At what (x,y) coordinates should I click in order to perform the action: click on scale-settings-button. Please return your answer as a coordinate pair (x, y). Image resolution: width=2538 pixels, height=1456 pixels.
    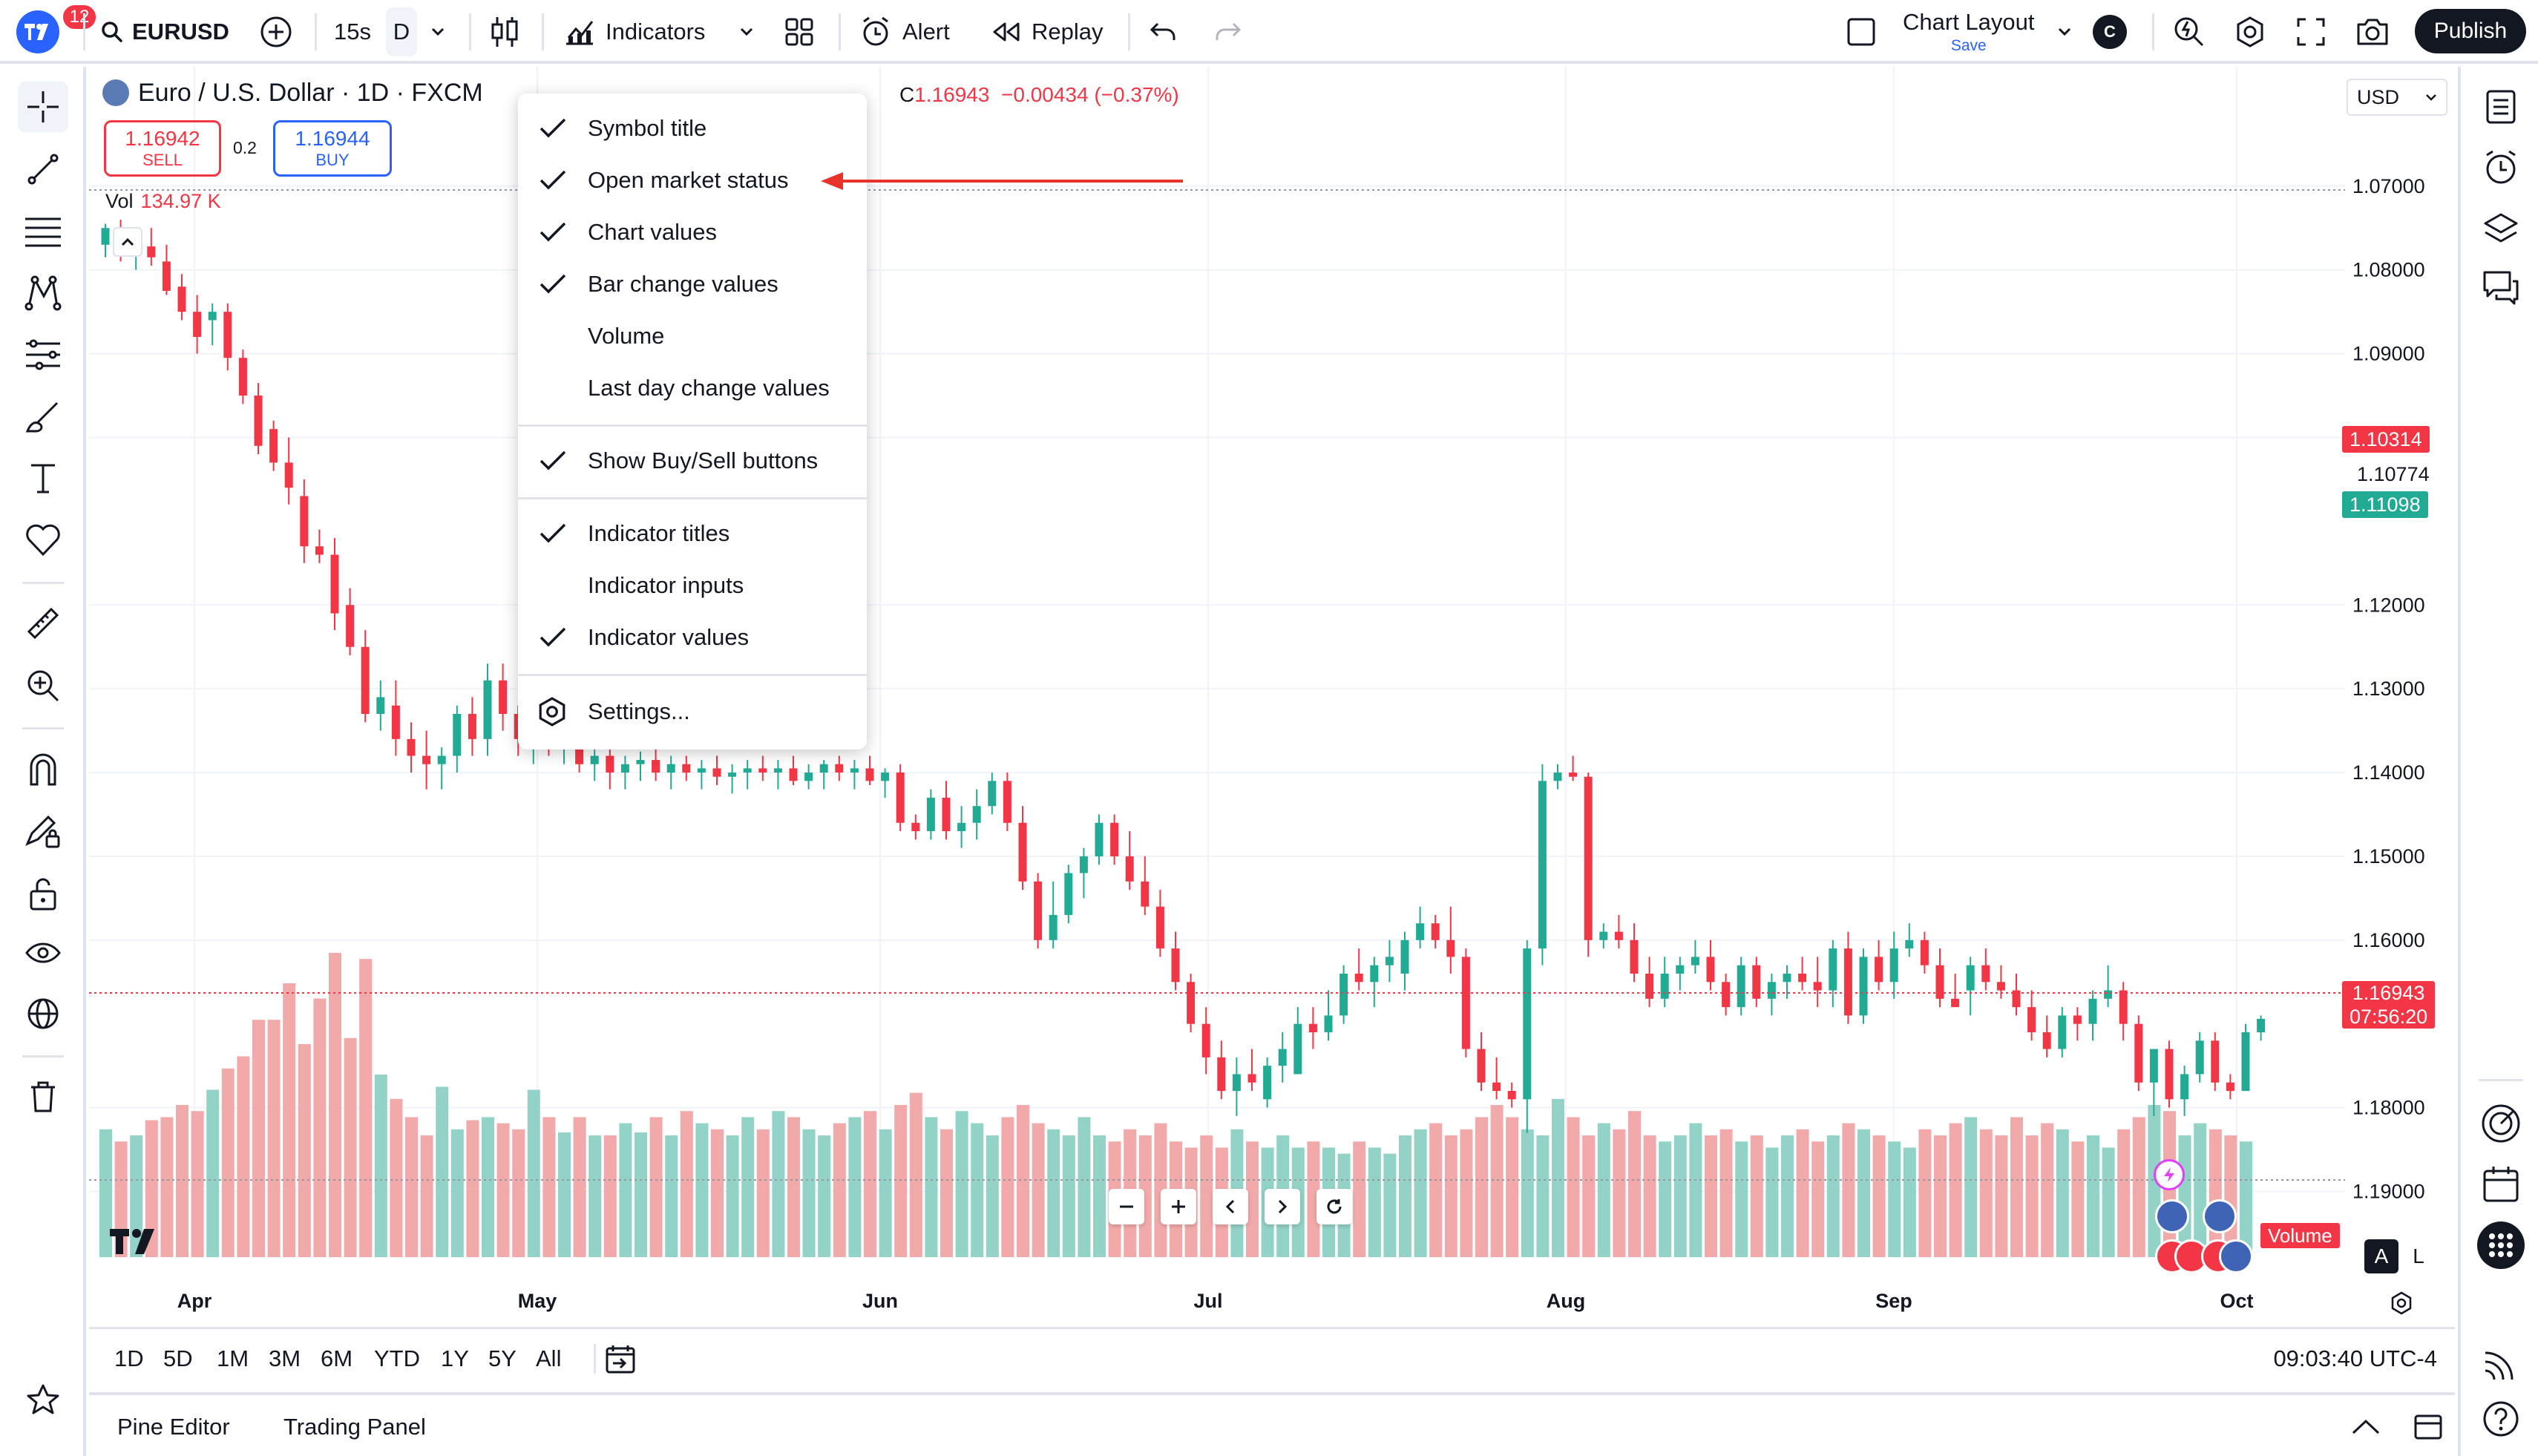
    Looking at the image, I should click on (2401, 1303).